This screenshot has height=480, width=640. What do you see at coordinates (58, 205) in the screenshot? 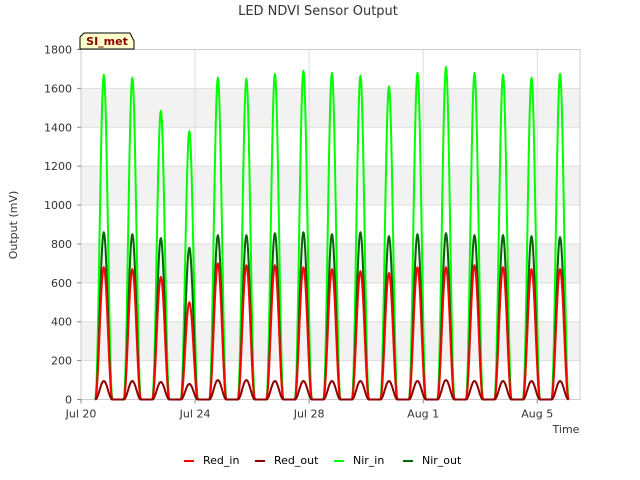
I see `y-tick-label: 1000` at bounding box center [58, 205].